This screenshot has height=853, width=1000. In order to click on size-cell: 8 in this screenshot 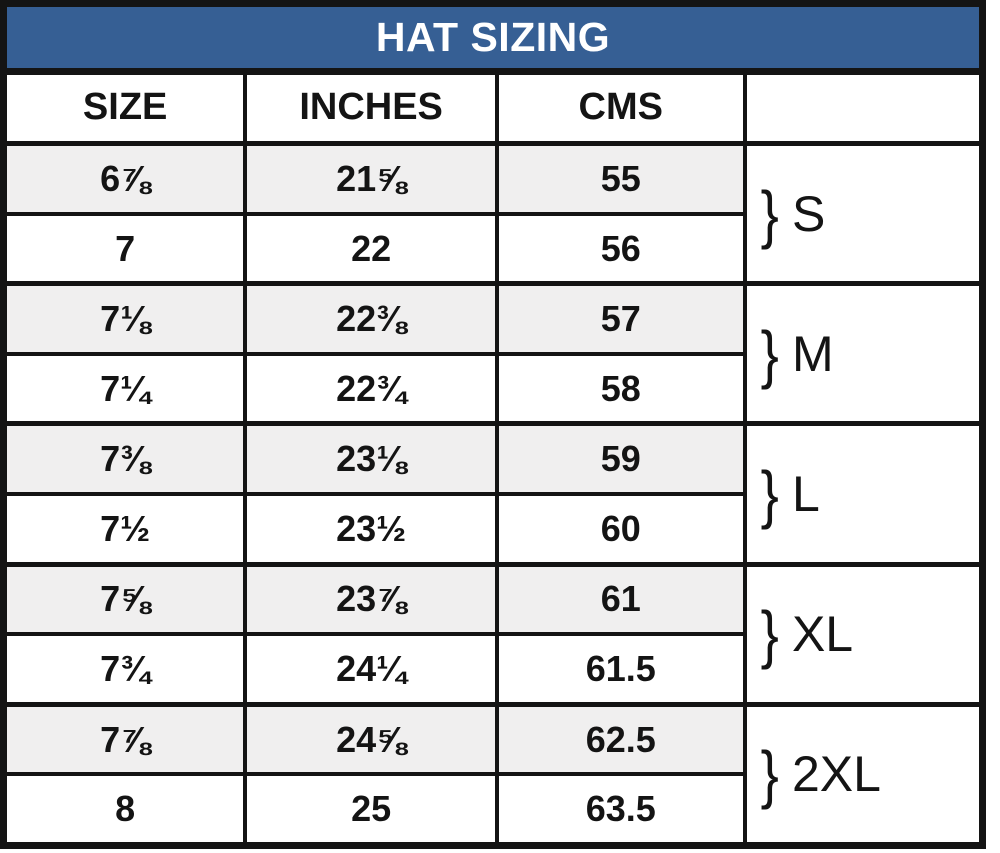, I will do `click(124, 810)`.